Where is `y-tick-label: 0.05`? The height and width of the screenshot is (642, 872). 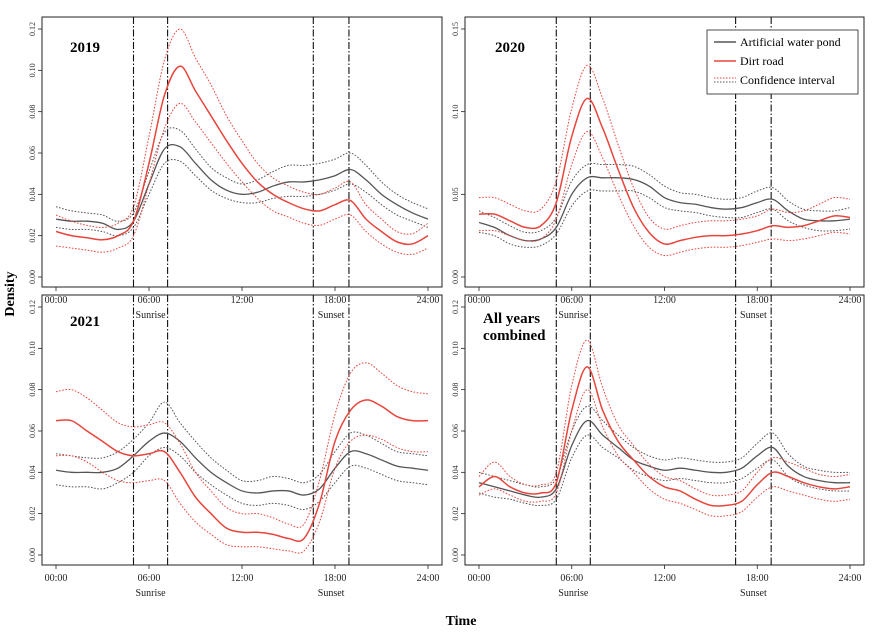
y-tick-label: 0.05 is located at coordinates (455, 194).